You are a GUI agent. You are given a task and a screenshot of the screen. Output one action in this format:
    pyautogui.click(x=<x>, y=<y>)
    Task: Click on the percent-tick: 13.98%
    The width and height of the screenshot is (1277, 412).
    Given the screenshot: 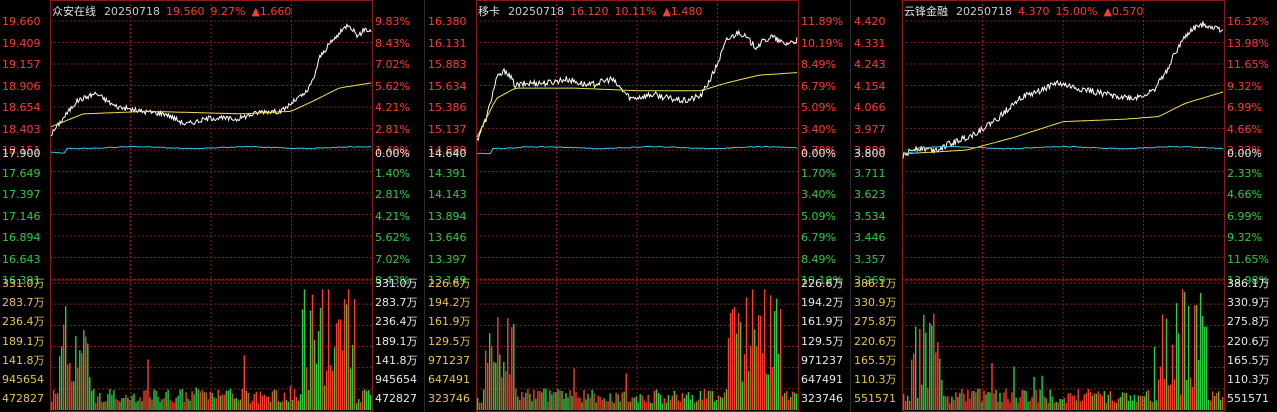 What is the action you would take?
    pyautogui.click(x=1248, y=280)
    